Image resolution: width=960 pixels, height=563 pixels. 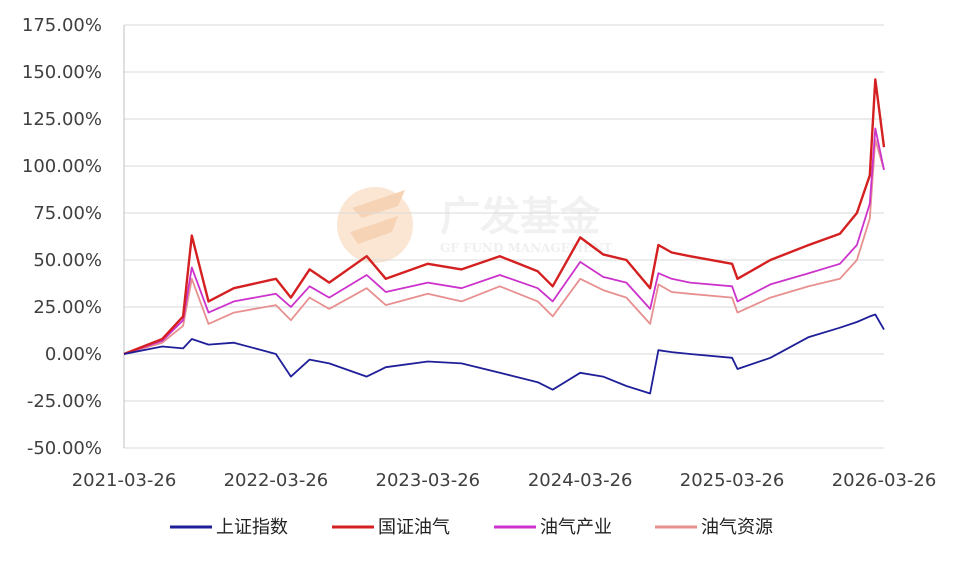 I want to click on y-tick-label: -25.00%, so click(x=64, y=401).